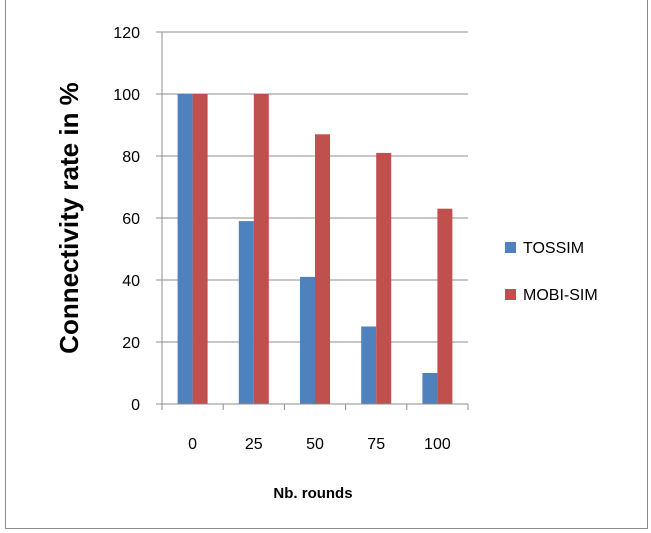  Describe the element at coordinates (437, 444) in the screenshot. I see `x-tick-label: 100` at that location.